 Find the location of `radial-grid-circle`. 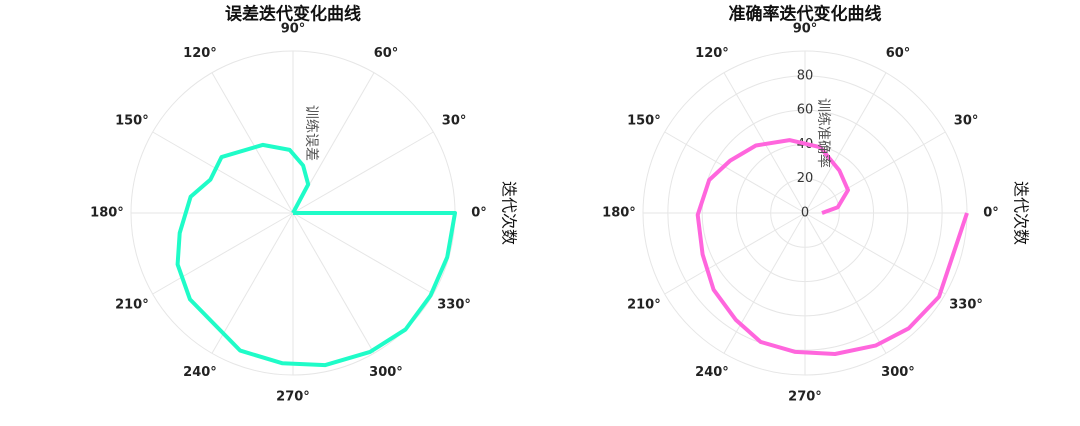

radial-grid-circle is located at coordinates (805, 213).